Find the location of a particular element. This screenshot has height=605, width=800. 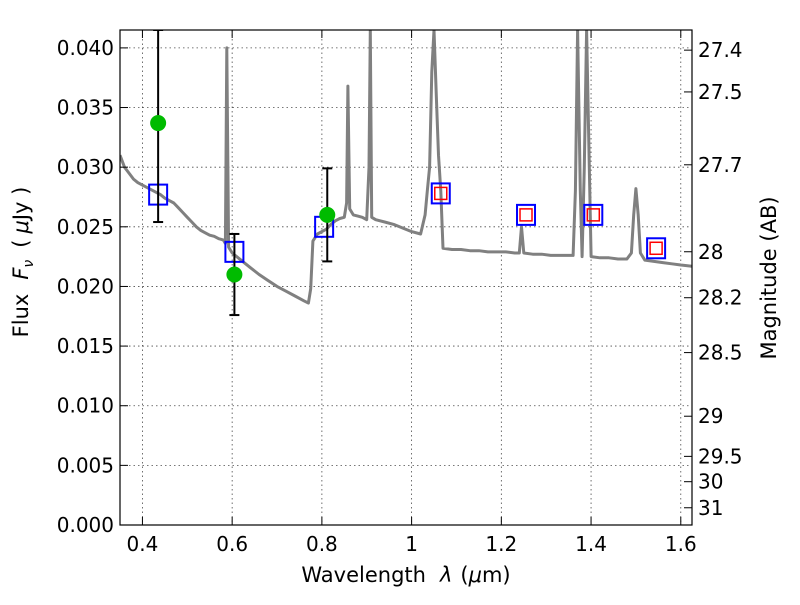

y-axis-title-unit-open: ( is located at coordinates (21, 244).